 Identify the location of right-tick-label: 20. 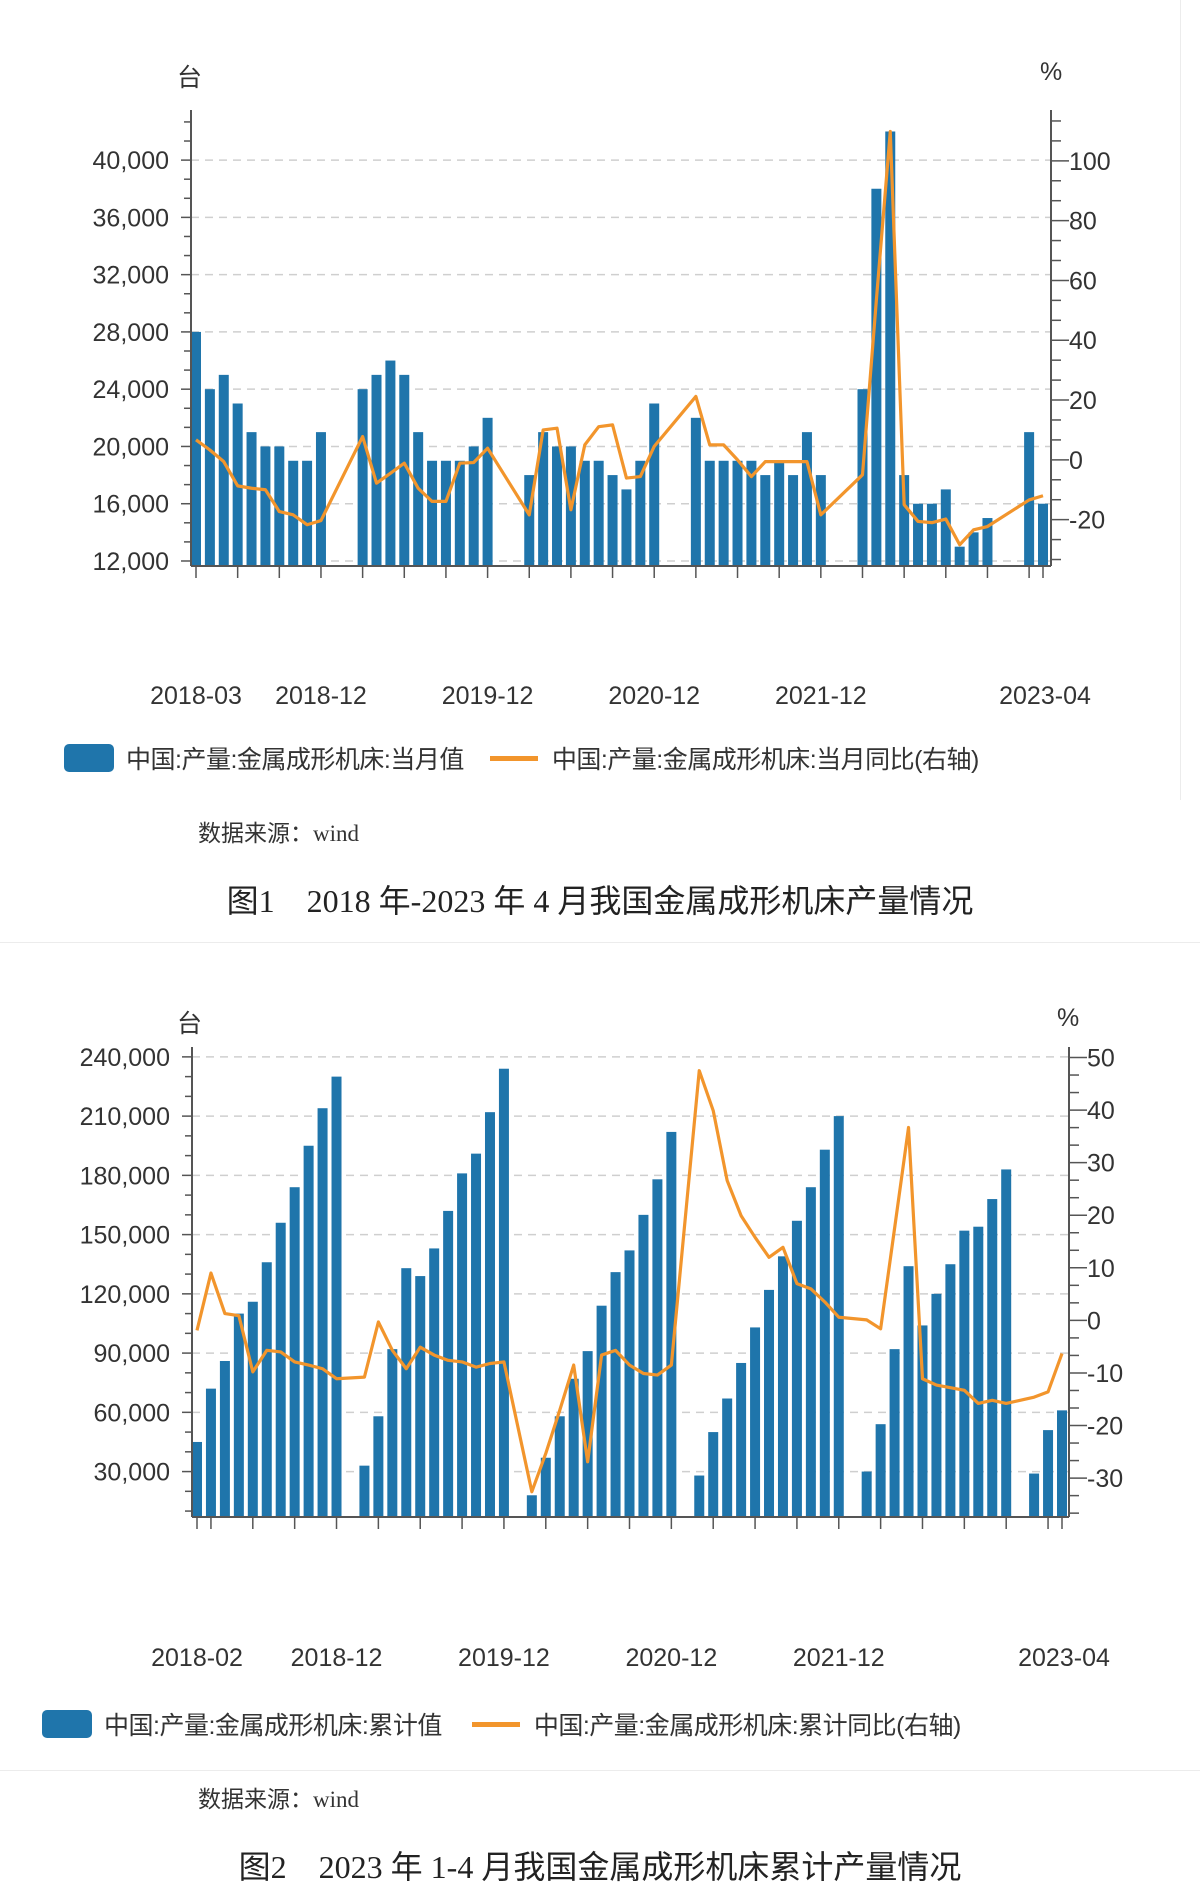
(1101, 1216).